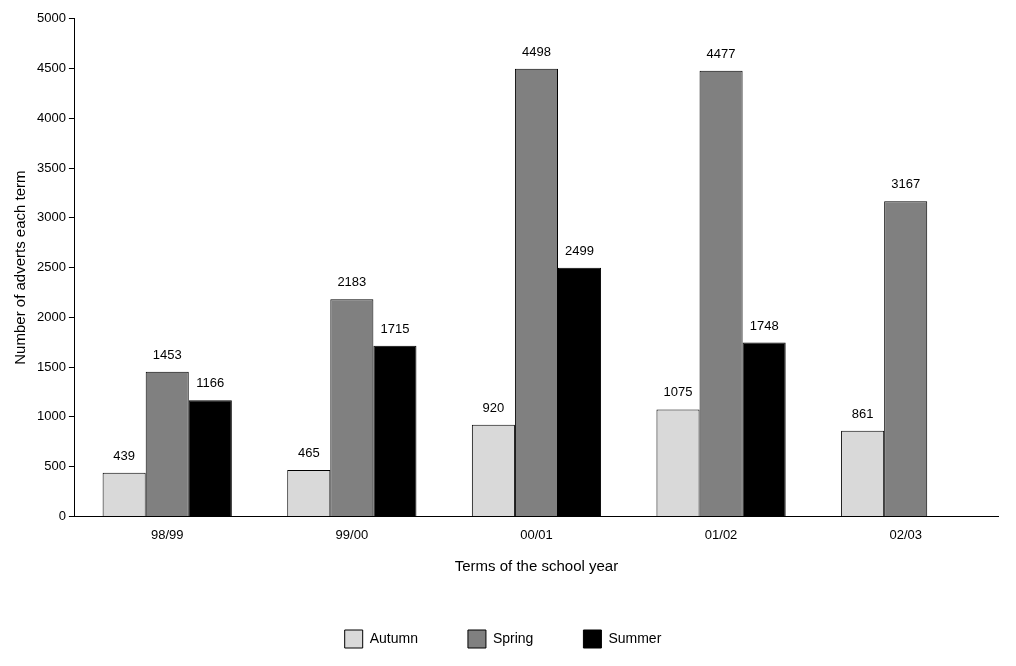 This screenshot has width=1016, height=666. I want to click on data-label: 4498, so click(536, 51).